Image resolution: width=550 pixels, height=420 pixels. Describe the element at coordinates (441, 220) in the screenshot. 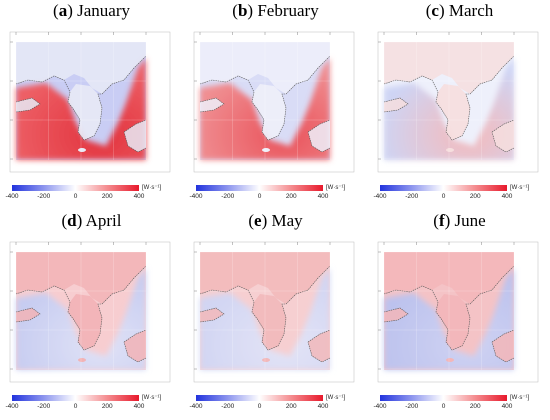

I see `panel-letter: f` at that location.